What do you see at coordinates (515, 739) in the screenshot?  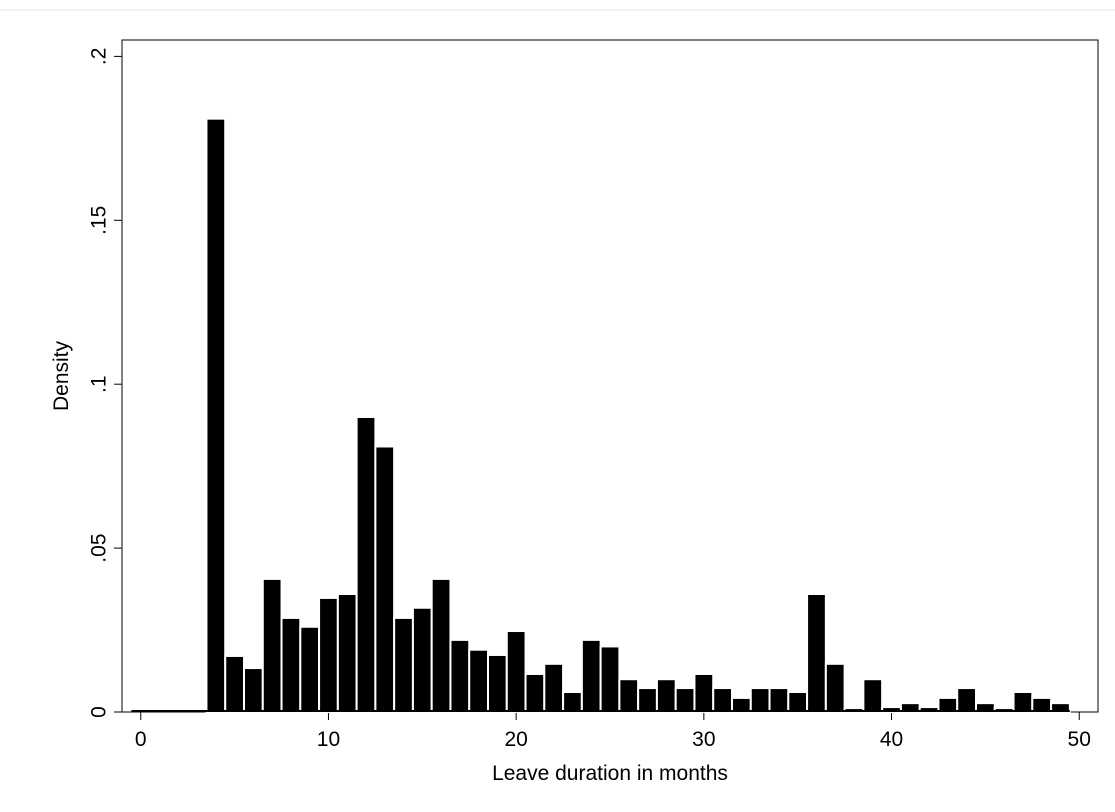 I see `x-tick-label: 20` at bounding box center [515, 739].